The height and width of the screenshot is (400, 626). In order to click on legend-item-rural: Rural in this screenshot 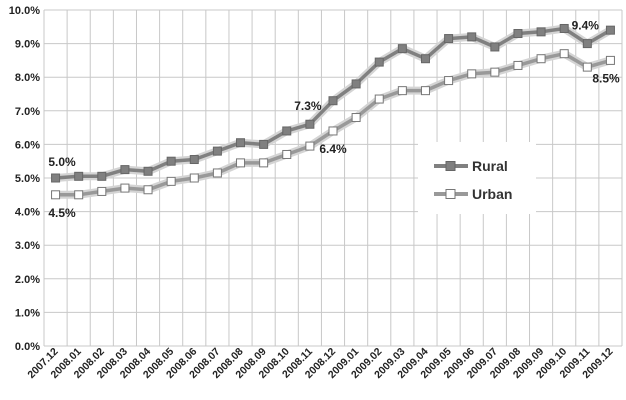, I will do `click(471, 166)`.